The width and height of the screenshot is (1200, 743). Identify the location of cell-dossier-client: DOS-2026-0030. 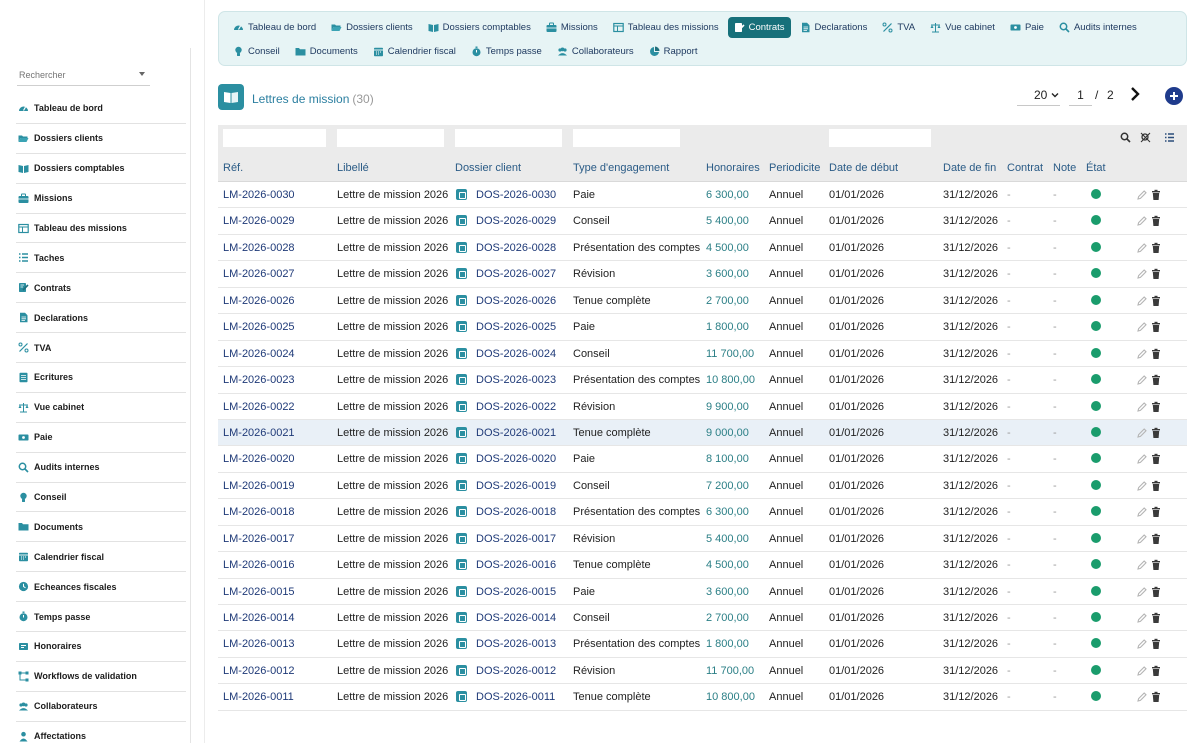
(516, 195).